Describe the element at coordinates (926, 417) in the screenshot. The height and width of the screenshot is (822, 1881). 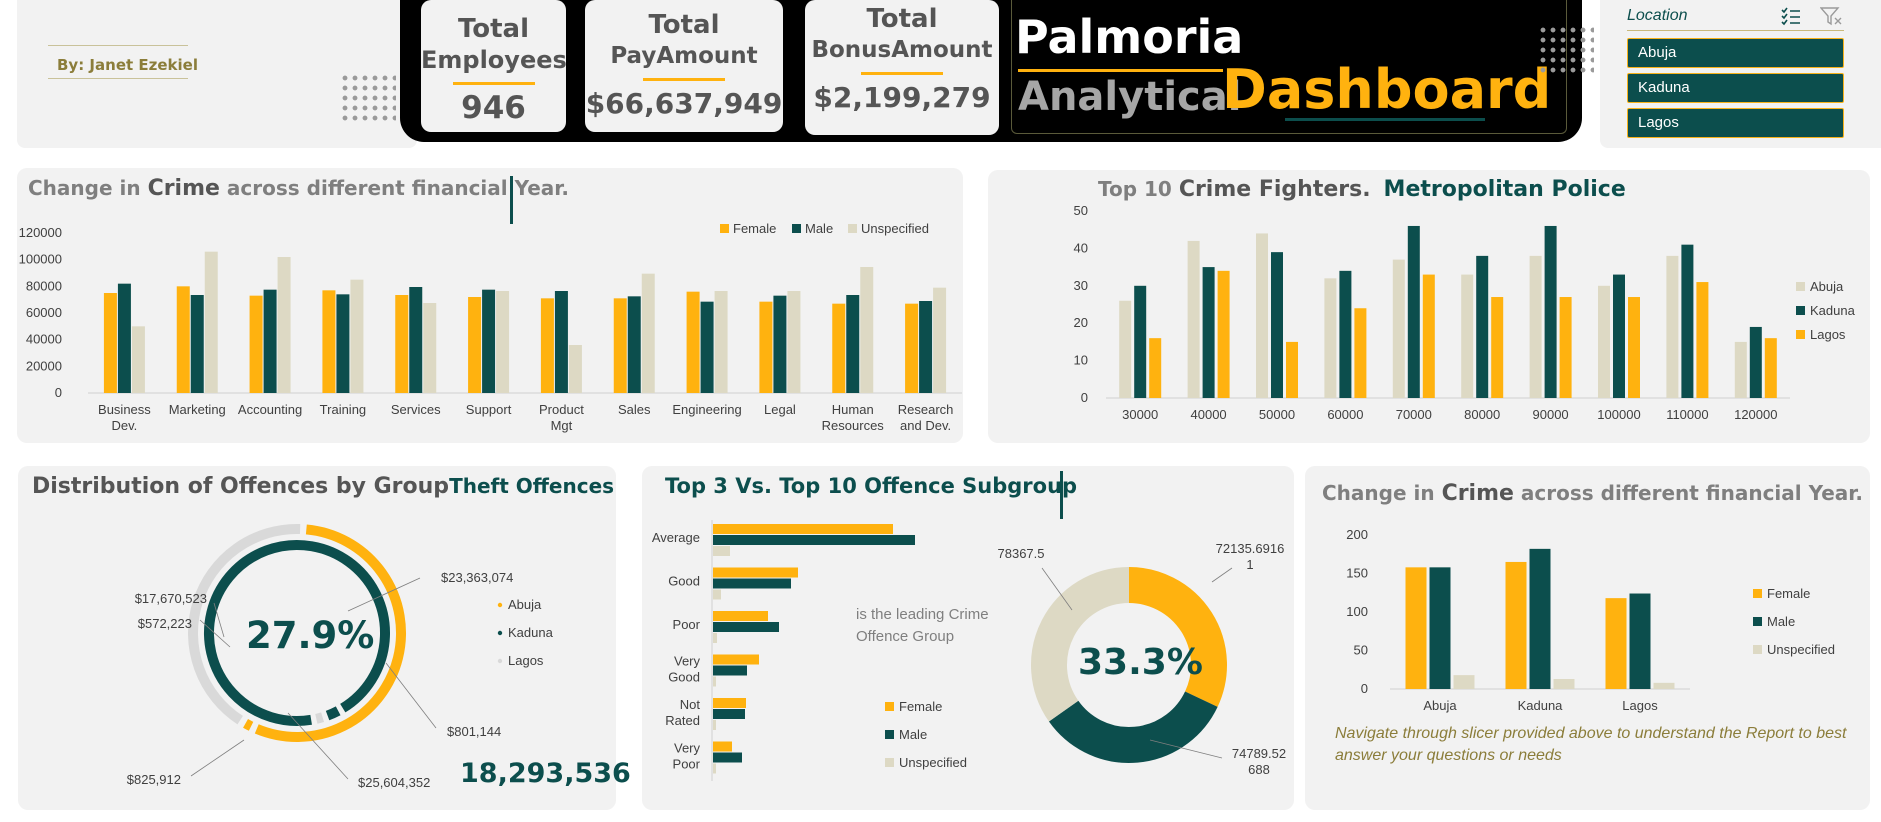
I see `x-tick-label: Research and Dev.` at that location.